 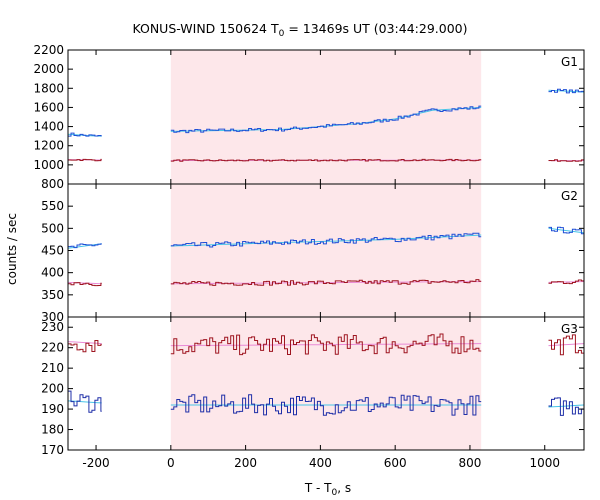 What do you see at coordinates (52, 206) in the screenshot?
I see `y-tick-label: 550` at bounding box center [52, 206].